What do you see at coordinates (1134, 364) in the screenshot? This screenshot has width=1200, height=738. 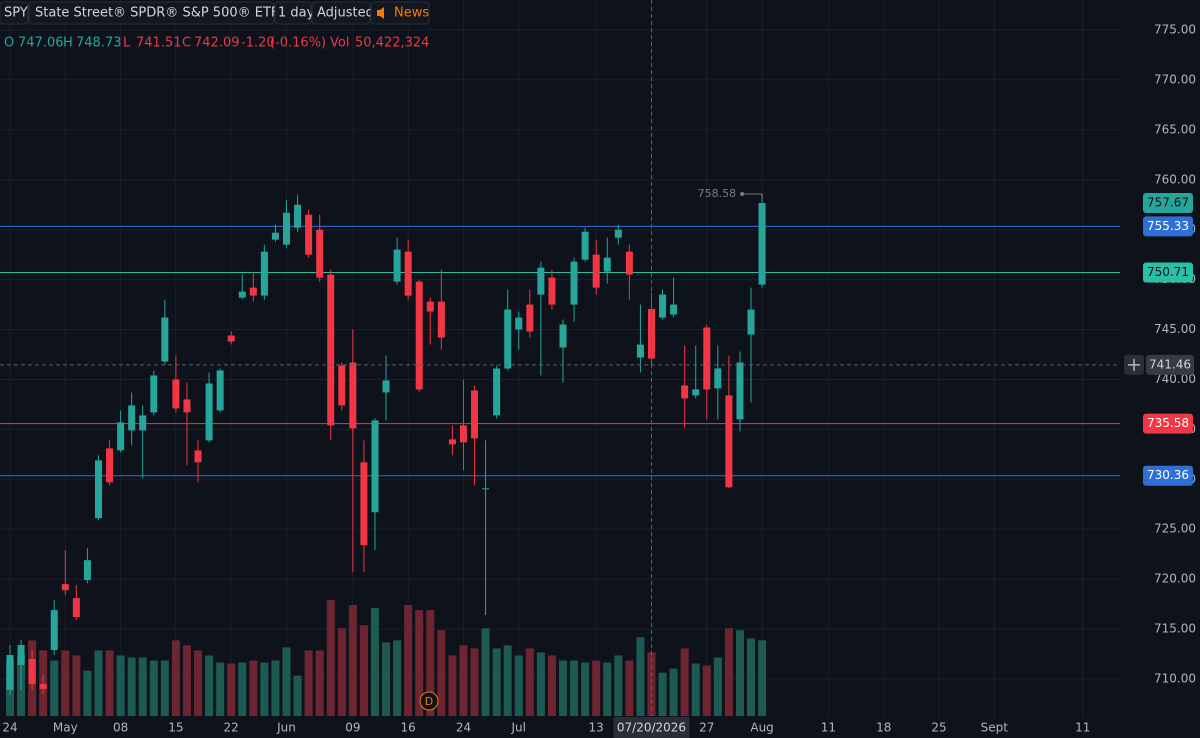 I see `crosshair-plus-icon` at bounding box center [1134, 364].